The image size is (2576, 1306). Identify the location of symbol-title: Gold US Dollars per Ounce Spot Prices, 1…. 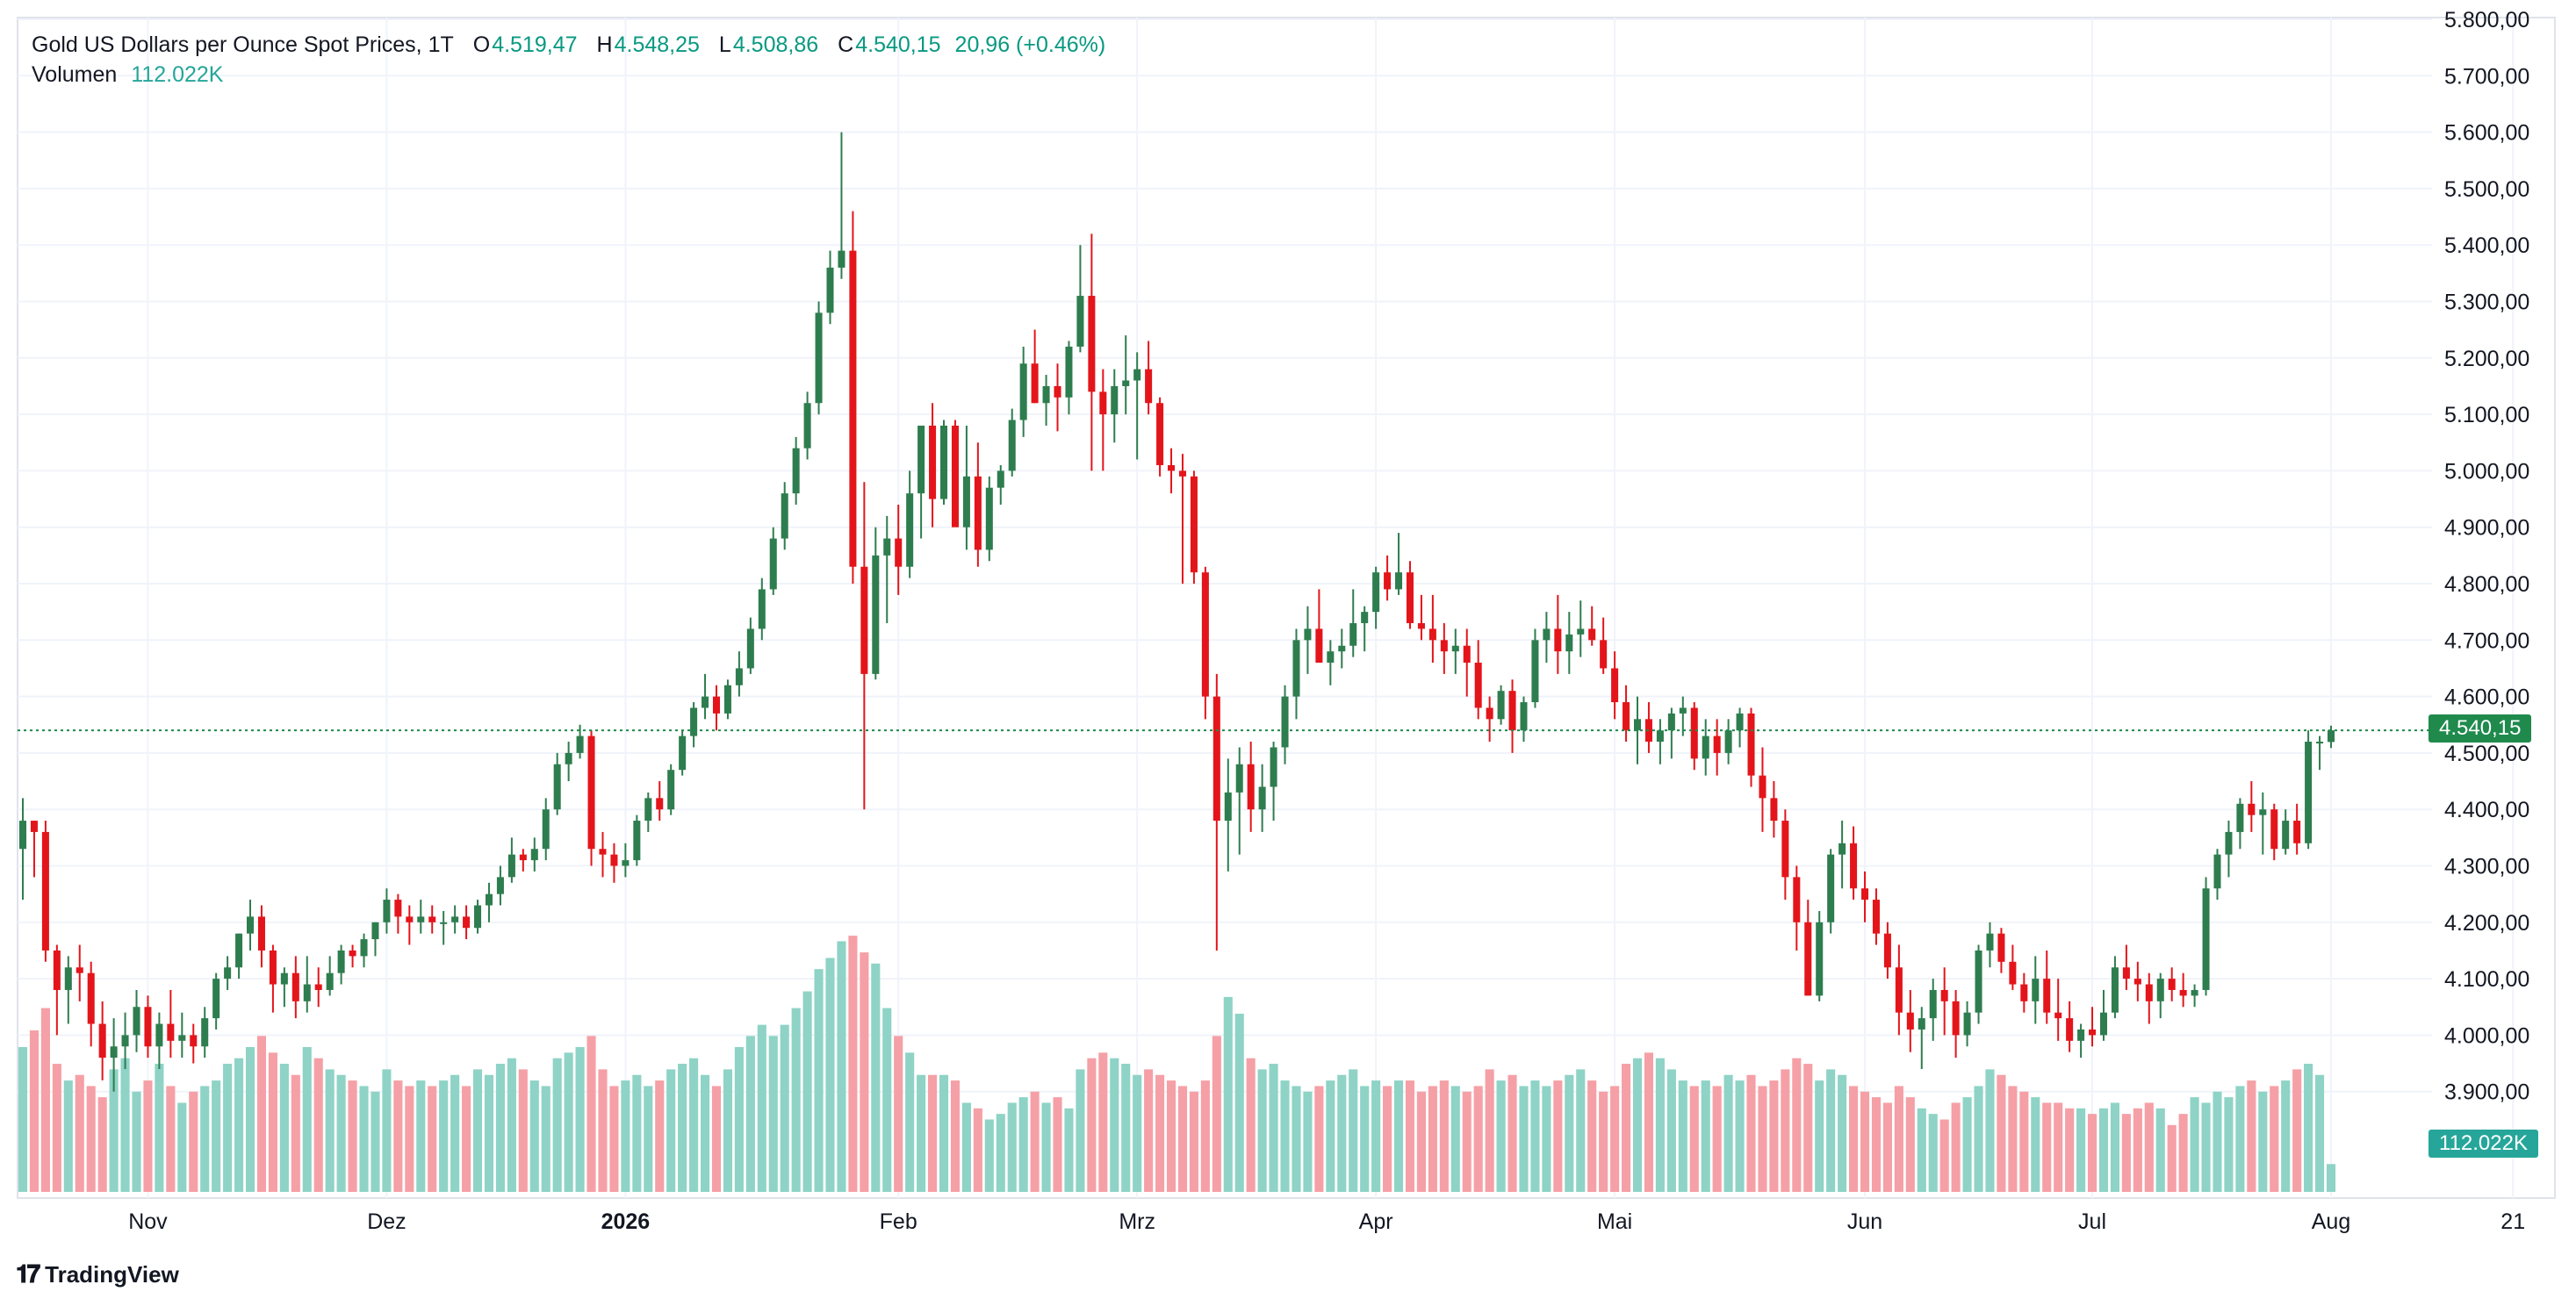
(243, 44).